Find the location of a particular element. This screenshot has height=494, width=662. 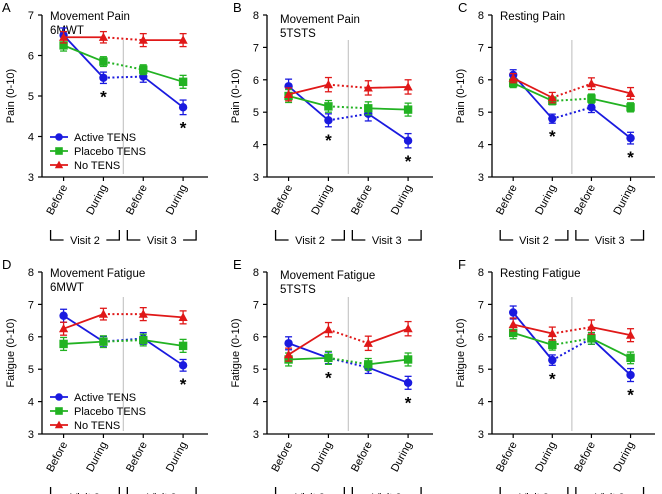

panel-letter: F is located at coordinates (462, 264).